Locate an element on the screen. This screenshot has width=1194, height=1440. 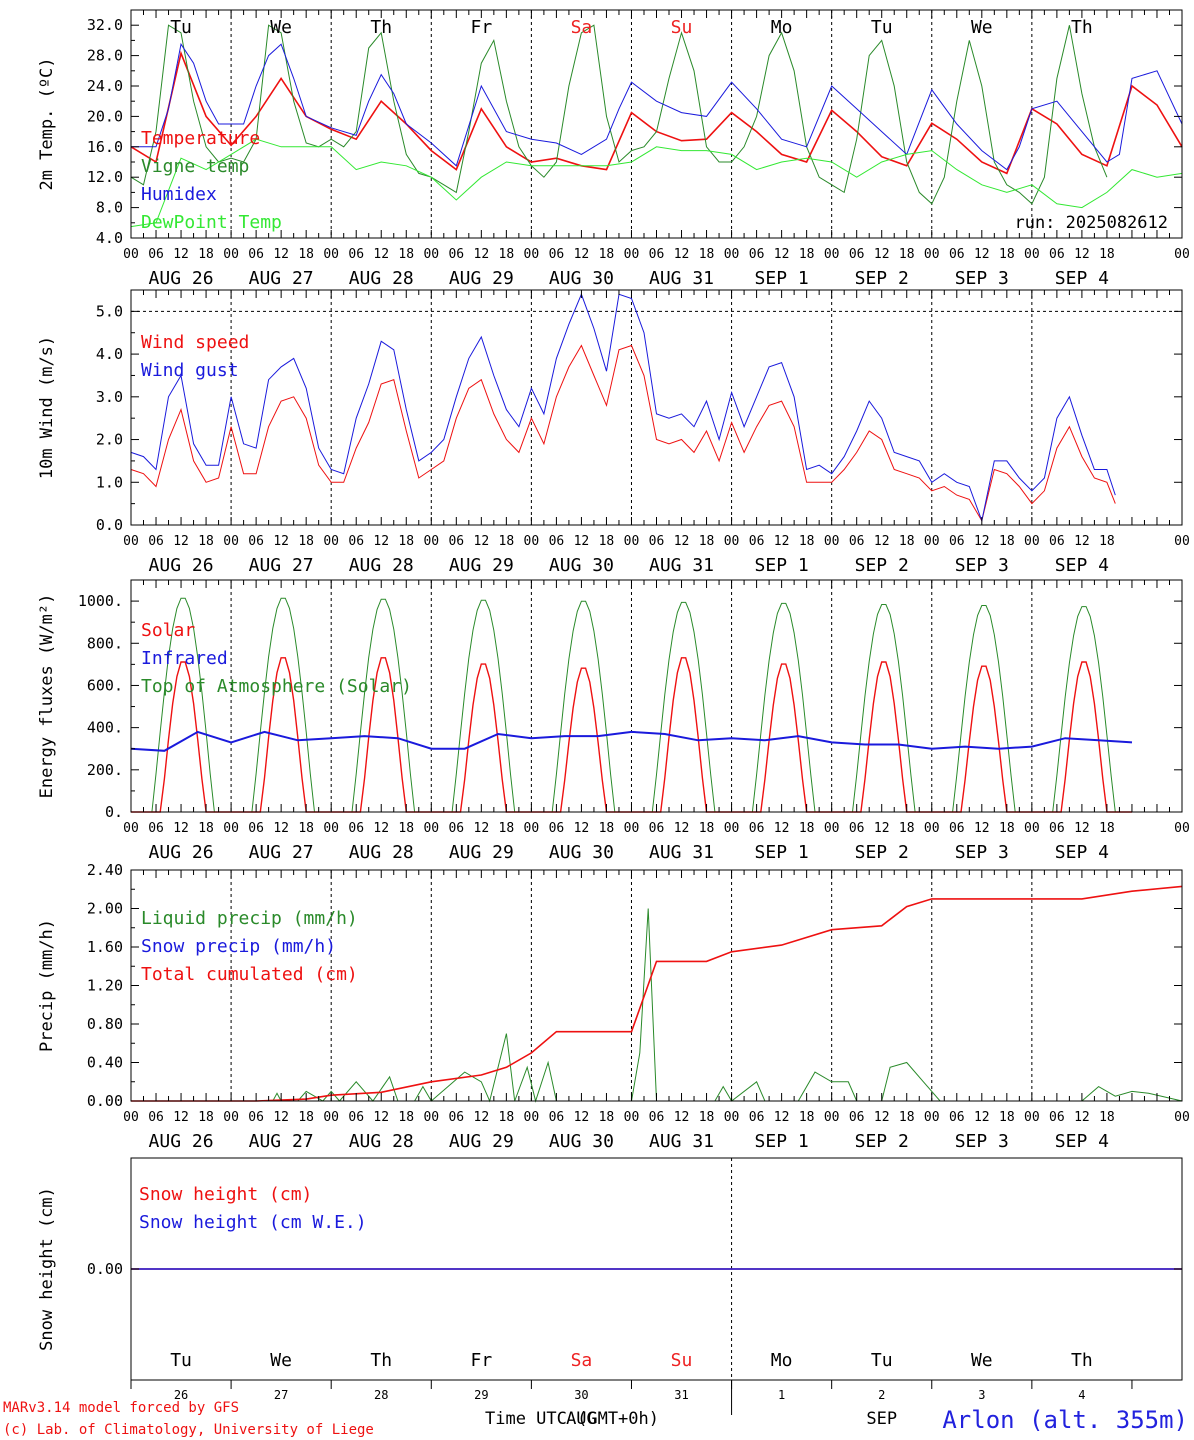
temp-date-label: SEP 1 is located at coordinates (782, 278).